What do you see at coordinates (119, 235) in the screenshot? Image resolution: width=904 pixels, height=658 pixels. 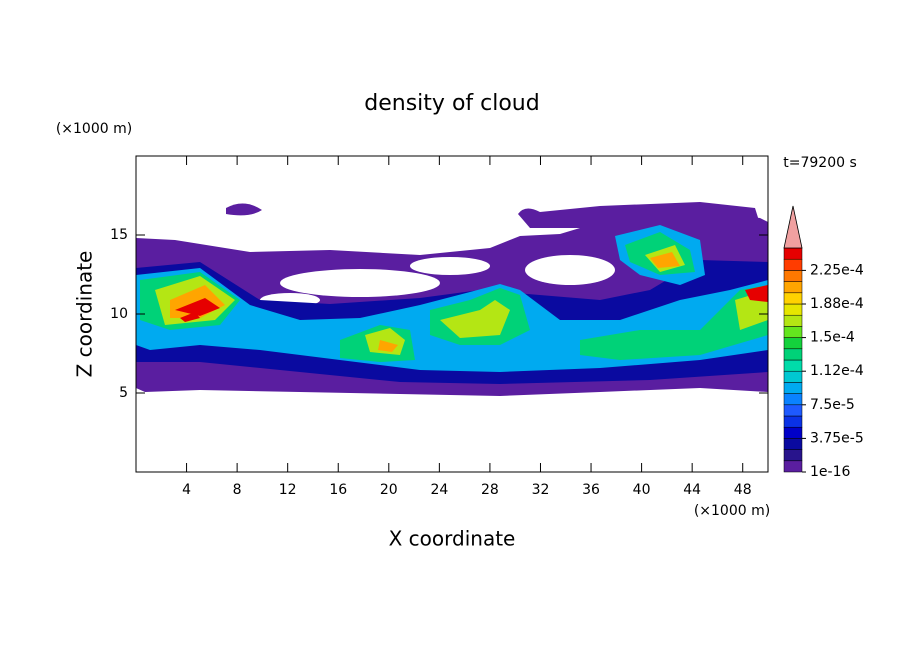 I see `y-tick-label: 15` at bounding box center [119, 235].